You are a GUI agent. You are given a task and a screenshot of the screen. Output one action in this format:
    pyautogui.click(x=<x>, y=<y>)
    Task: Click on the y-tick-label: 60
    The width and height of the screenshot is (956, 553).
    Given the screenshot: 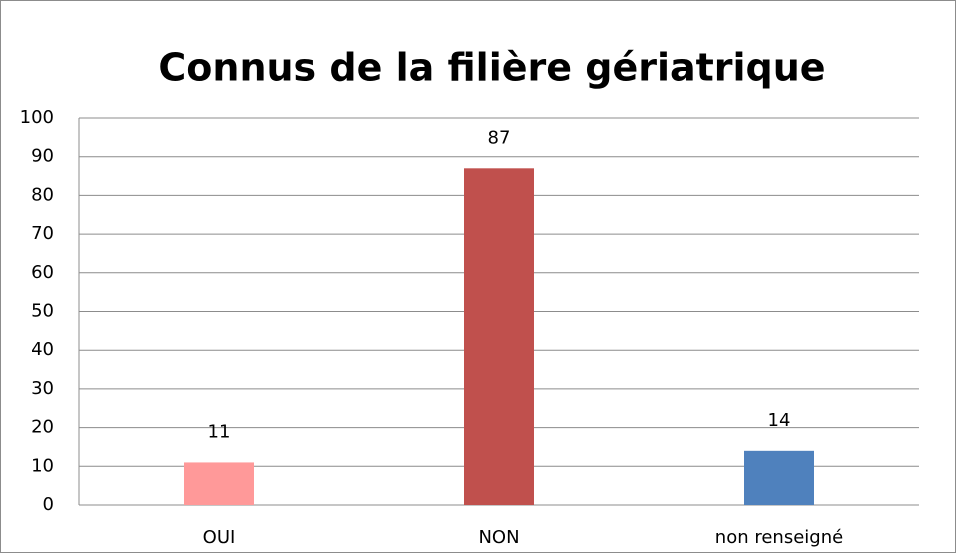 What is the action you would take?
    pyautogui.click(x=42, y=272)
    